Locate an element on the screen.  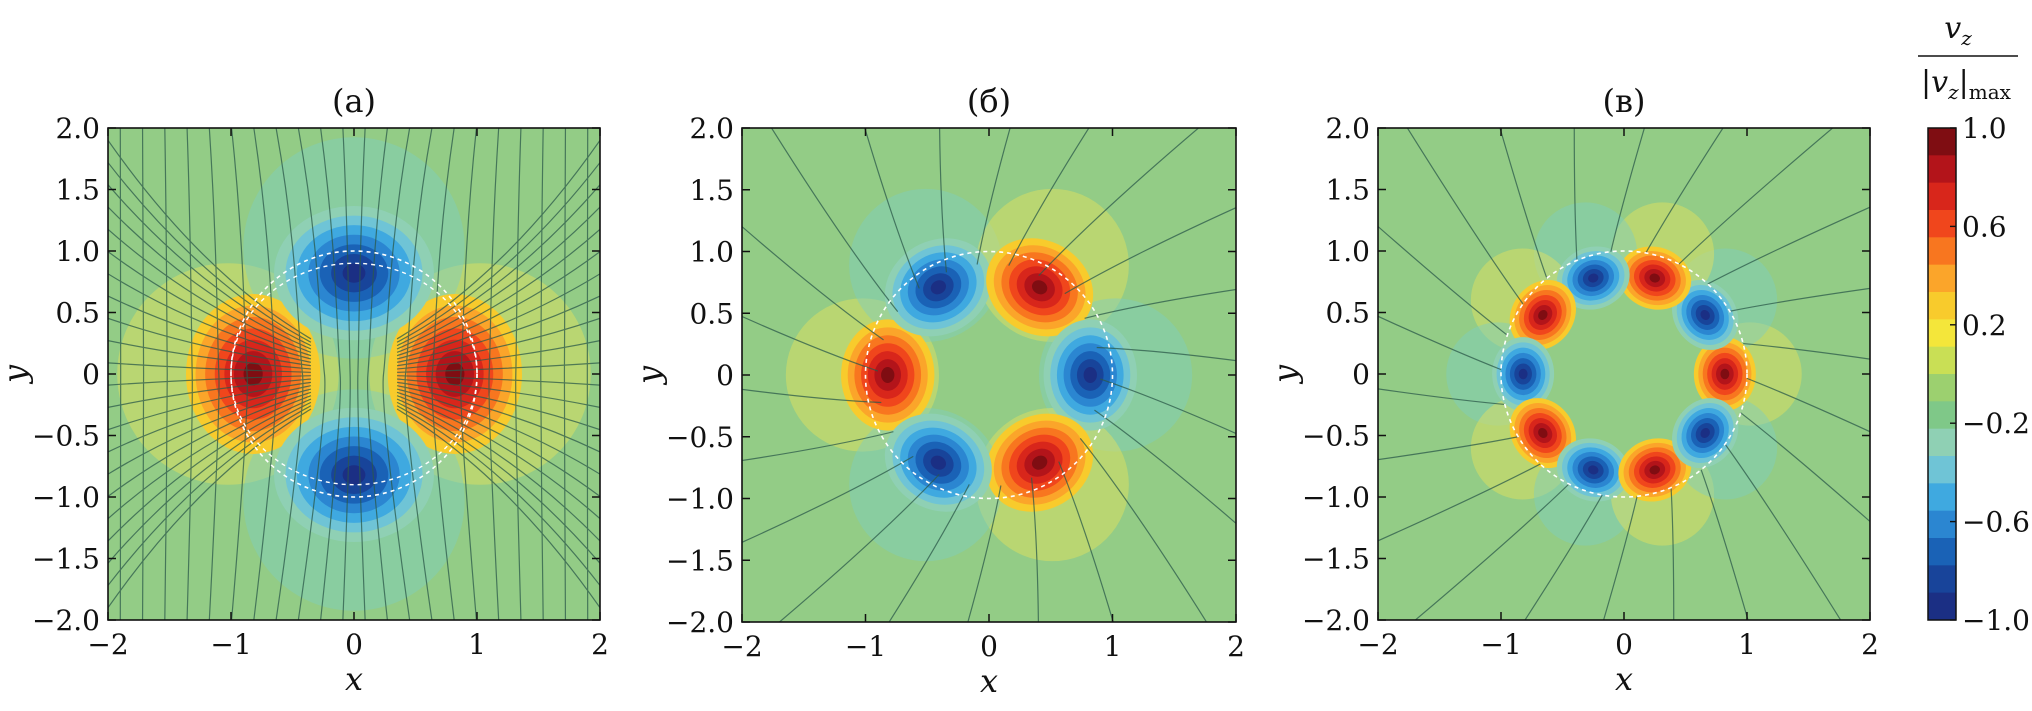
colorbar: 1.0 0.6 0.2 −0.2 −0.6 −1.0 vz |vz|max is located at coordinates (1974, 324).